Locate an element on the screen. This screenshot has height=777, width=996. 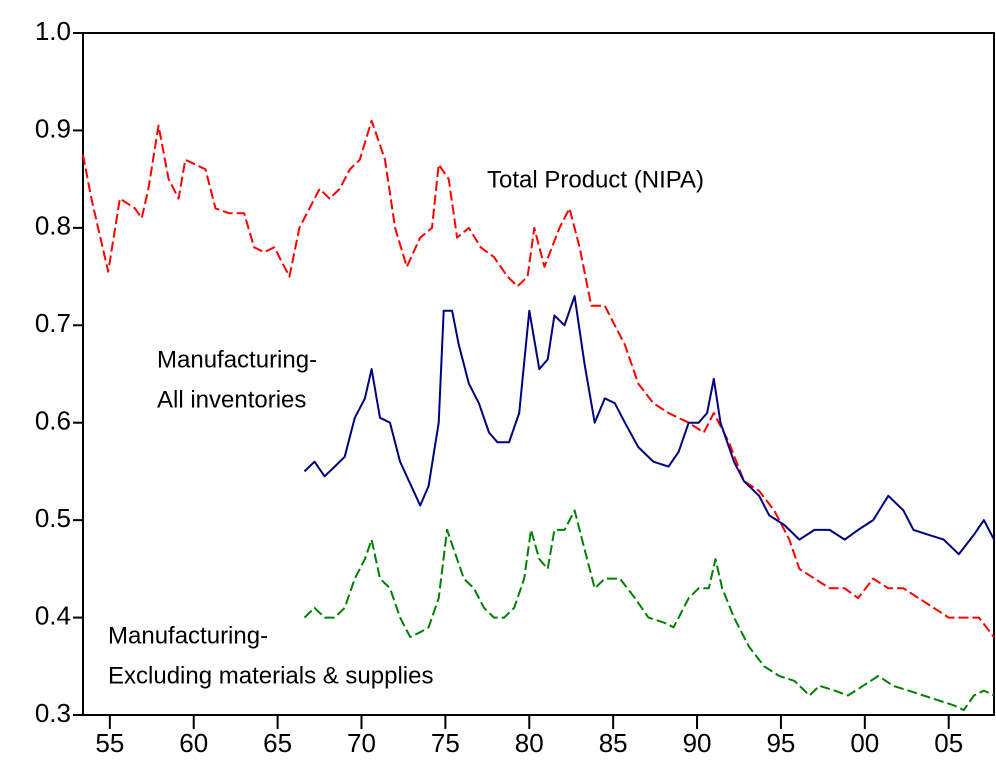
y-tick-label: 0.9 is located at coordinates (53, 128).